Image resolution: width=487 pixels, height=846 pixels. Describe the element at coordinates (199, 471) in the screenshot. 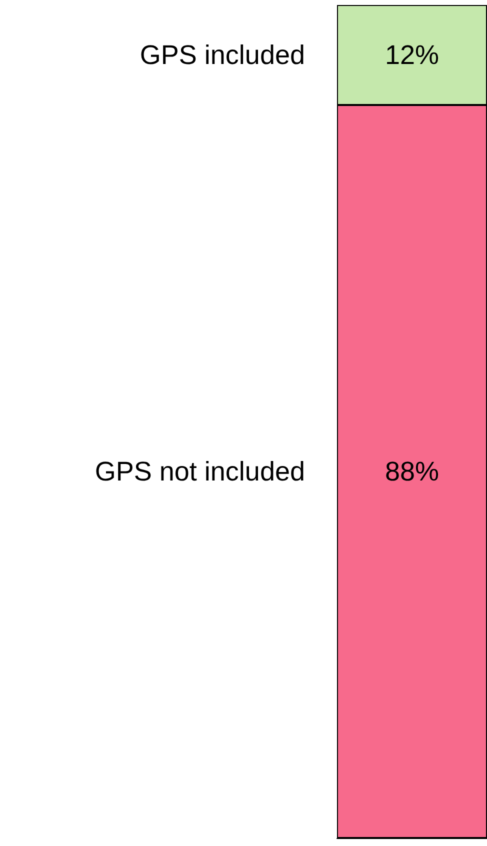

I see `series-label: GPS not included` at that location.